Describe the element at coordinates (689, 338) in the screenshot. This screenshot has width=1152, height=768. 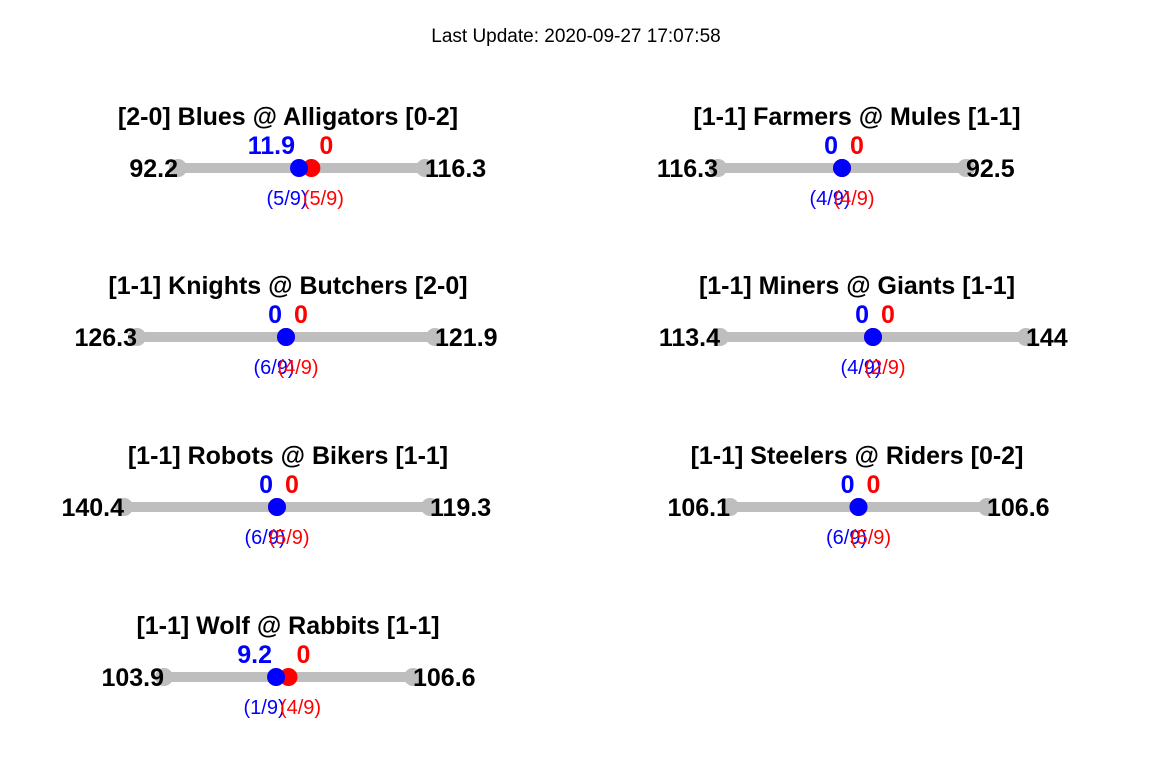
I see `left-total-label: 113.4` at that location.